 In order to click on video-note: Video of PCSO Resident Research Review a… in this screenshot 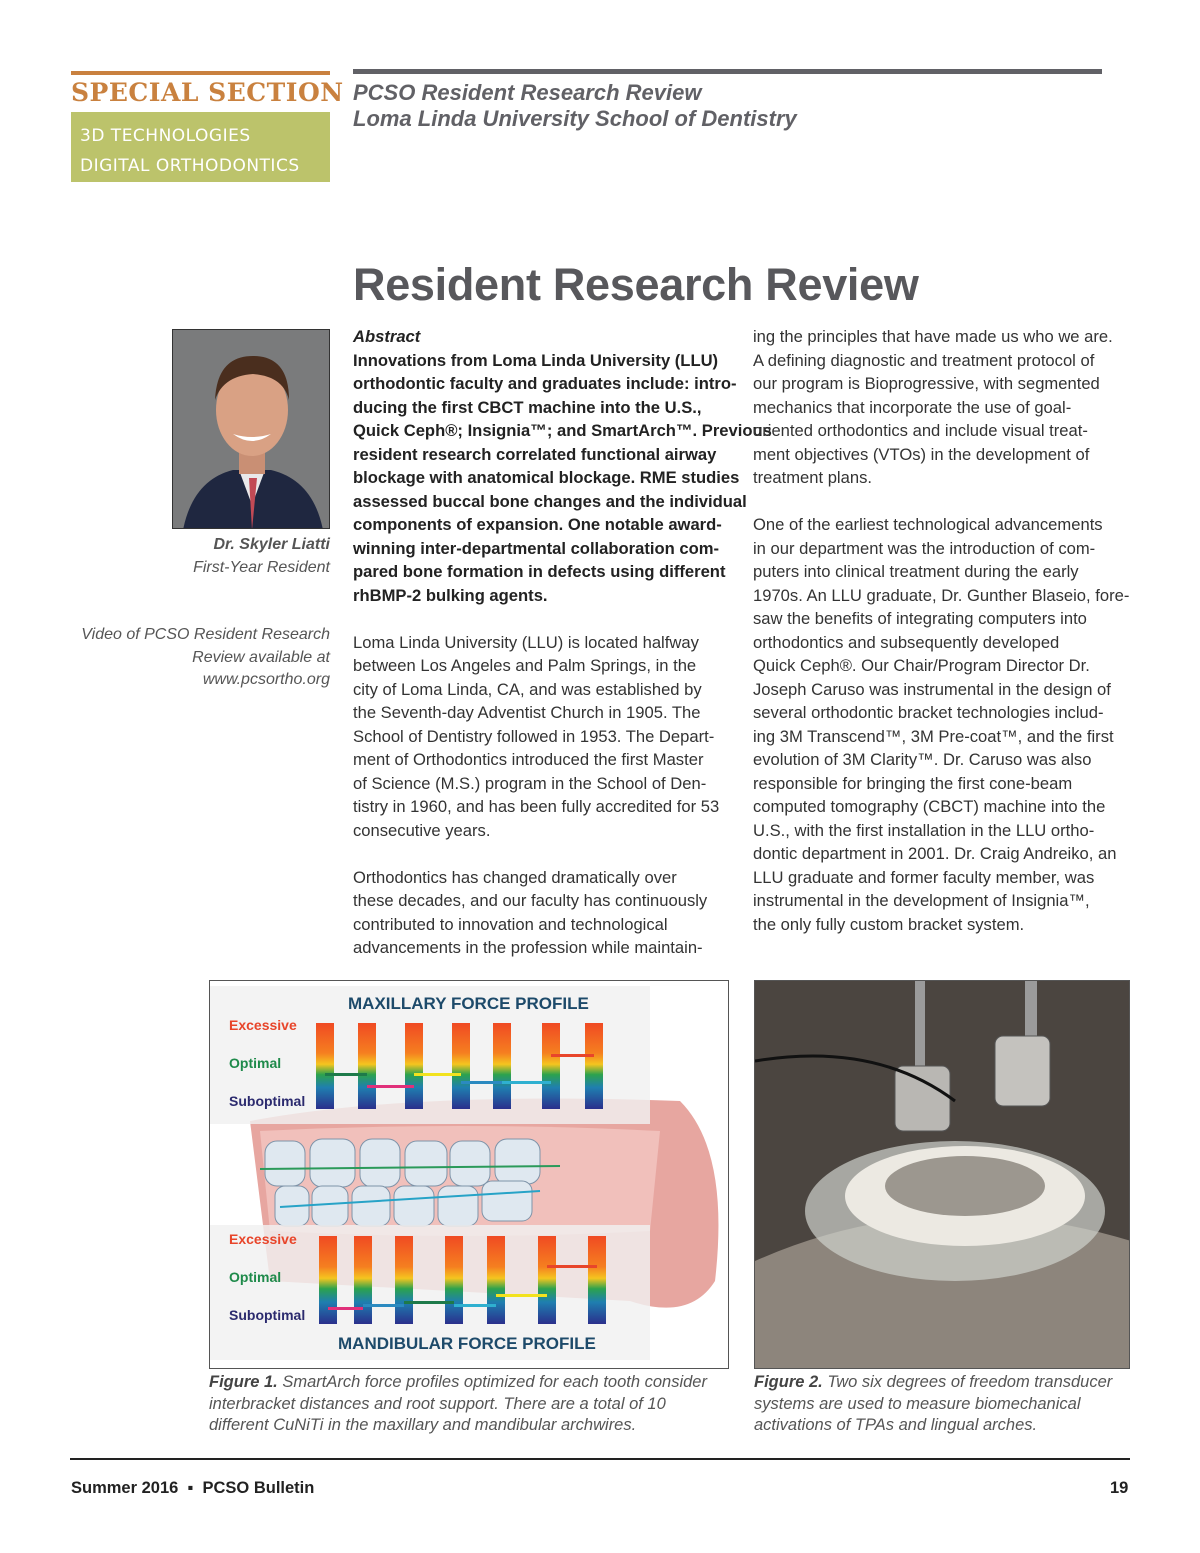, I will do `click(205, 658)`.